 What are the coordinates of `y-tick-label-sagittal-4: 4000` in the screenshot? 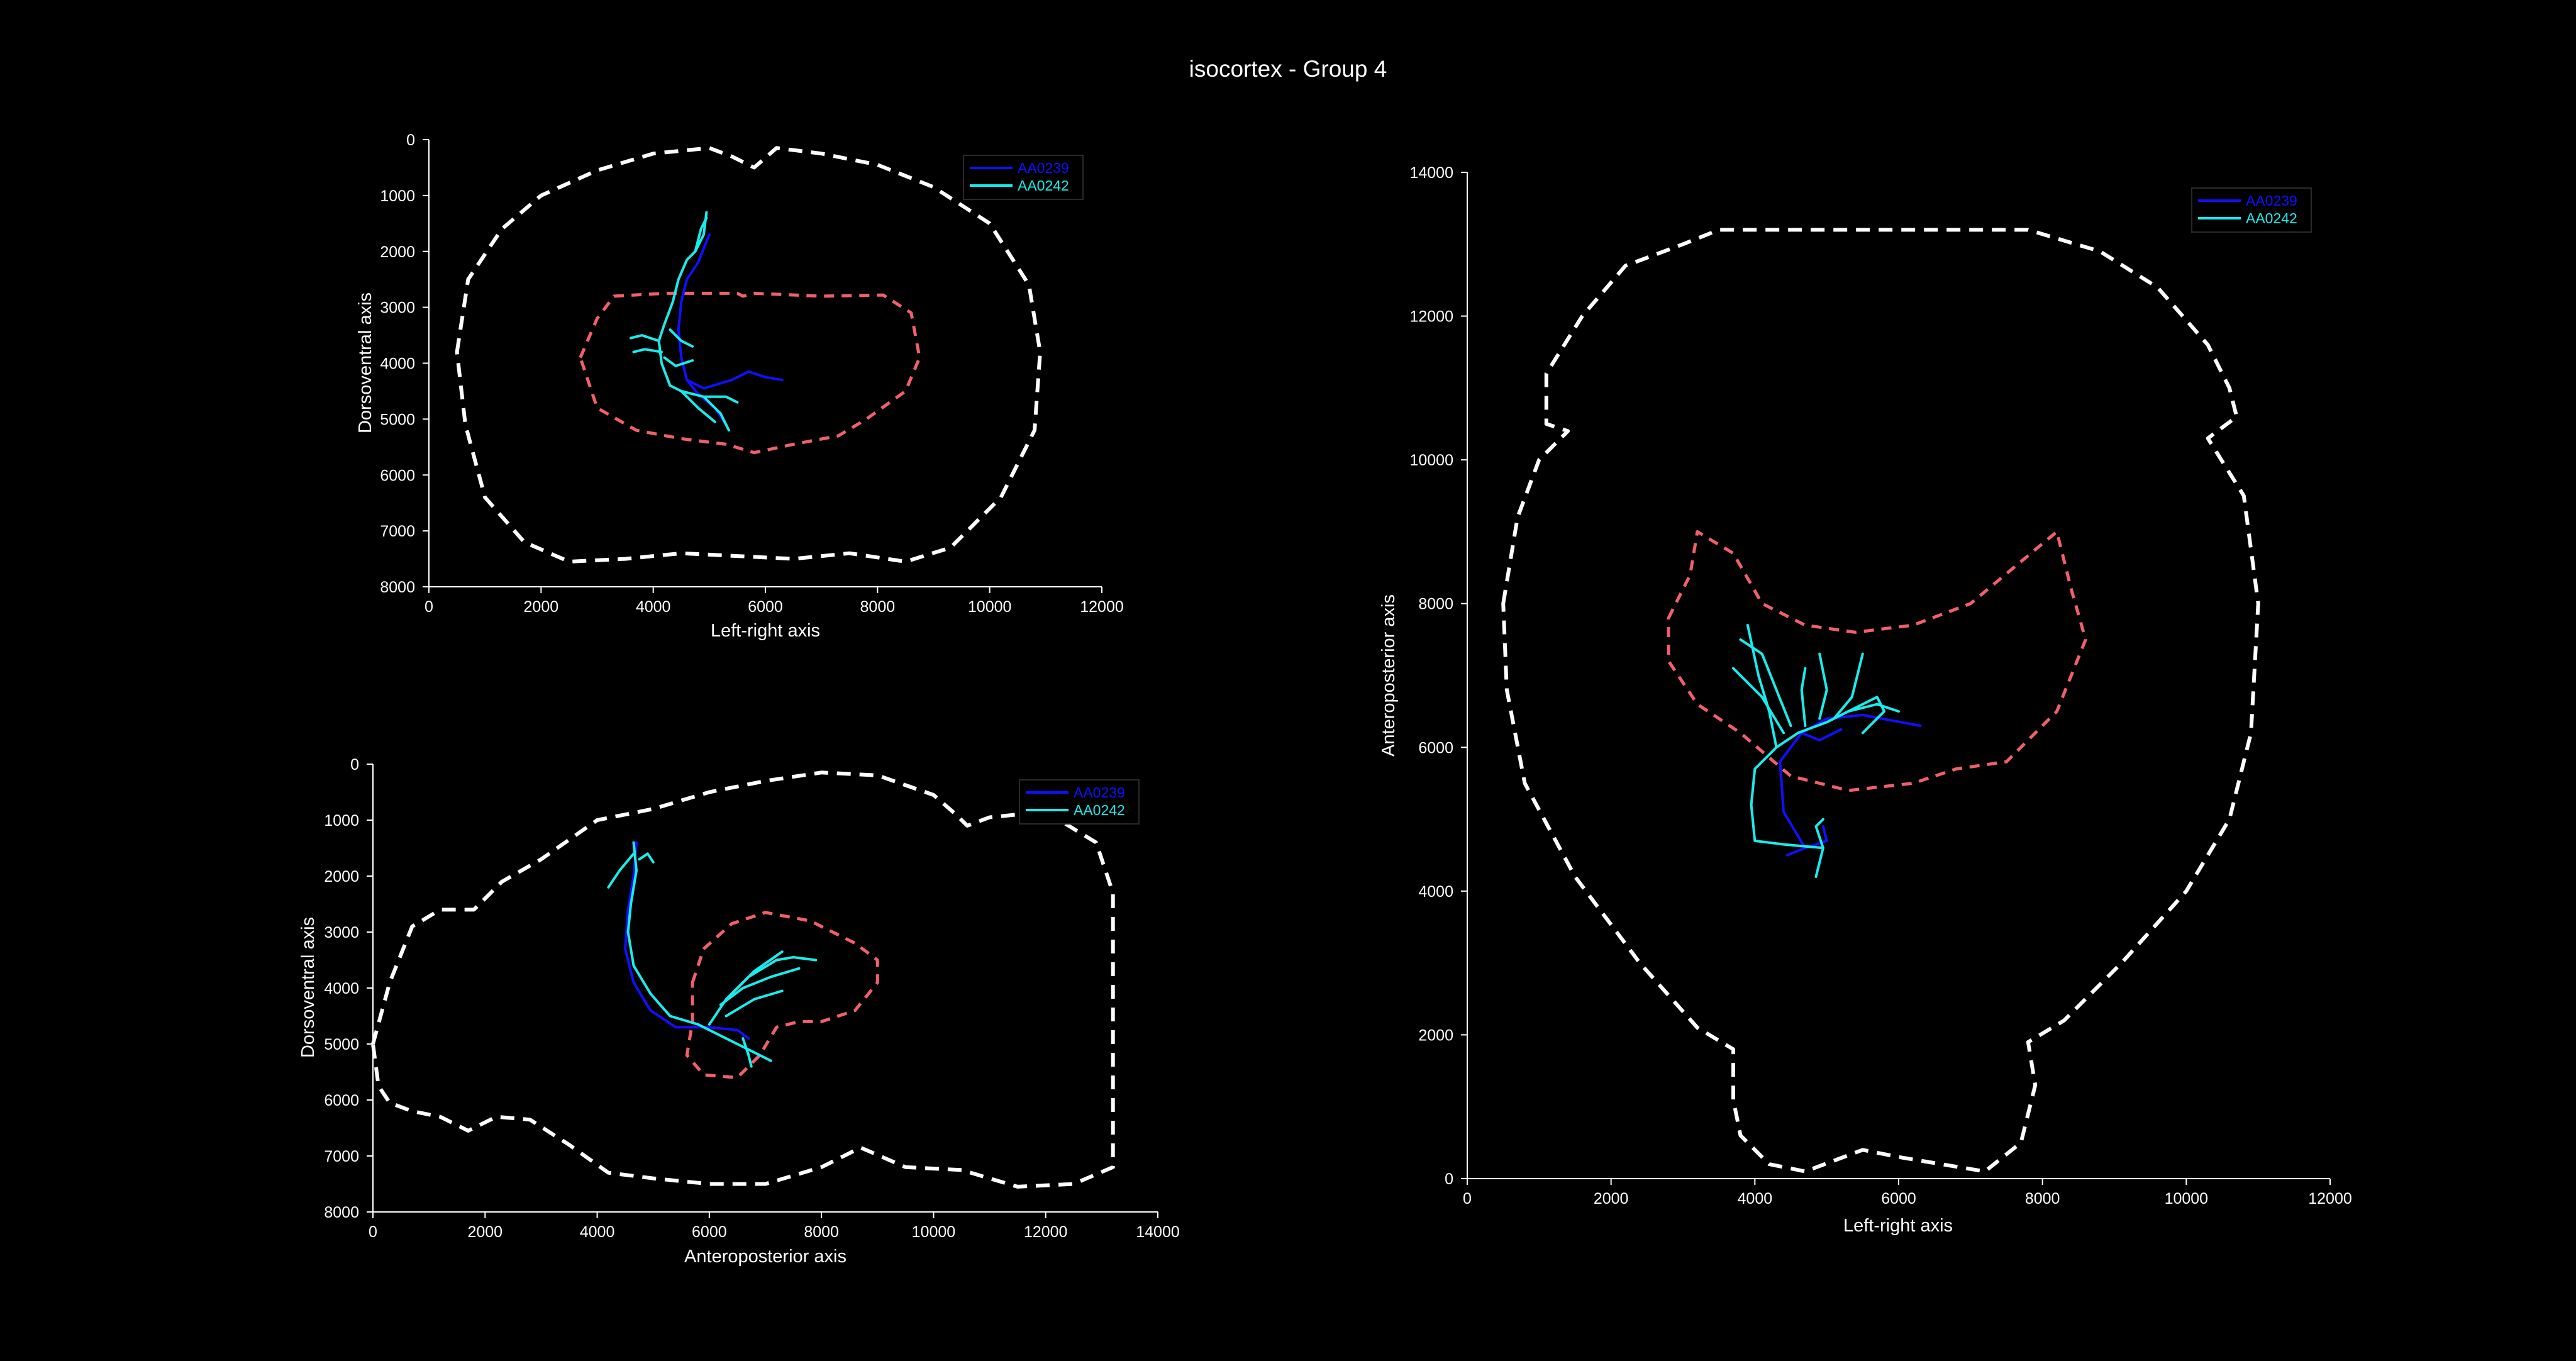 It's located at (341, 988).